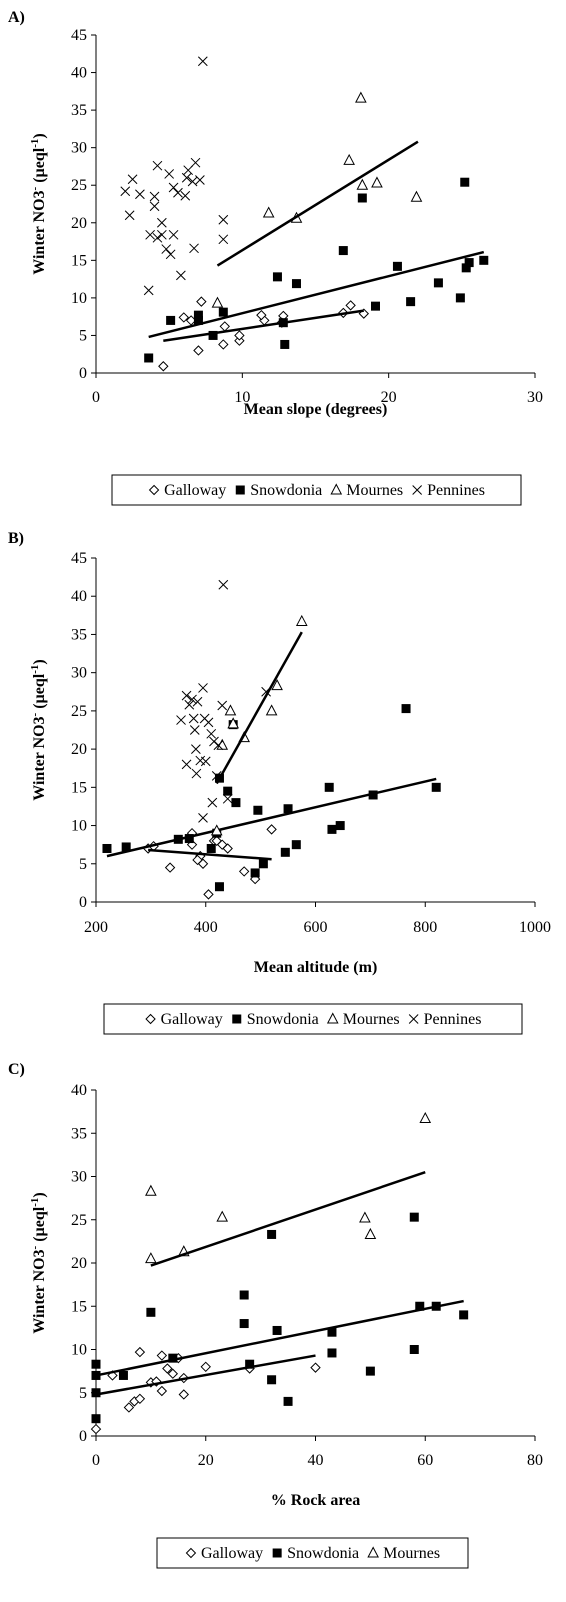 The image size is (566, 1602). What do you see at coordinates (242, 397) in the screenshot?
I see `x-tick-label: 10` at bounding box center [242, 397].